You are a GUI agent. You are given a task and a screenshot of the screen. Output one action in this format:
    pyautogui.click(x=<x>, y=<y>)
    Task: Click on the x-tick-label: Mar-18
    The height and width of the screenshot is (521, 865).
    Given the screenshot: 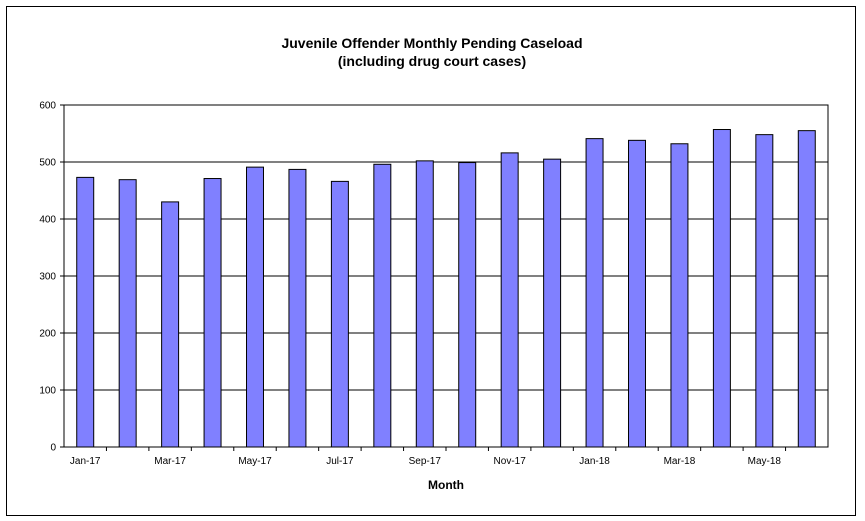 What is the action you would take?
    pyautogui.click(x=680, y=461)
    